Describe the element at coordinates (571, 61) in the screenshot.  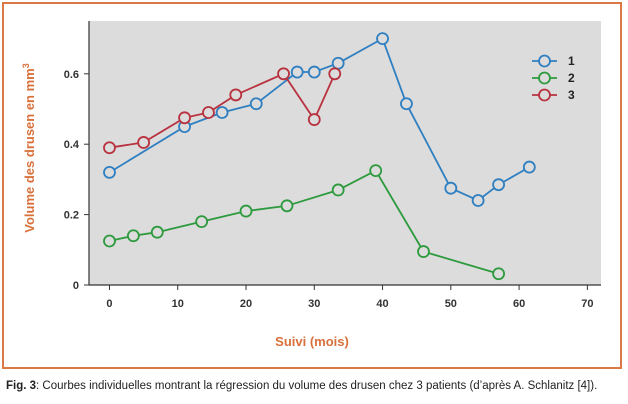
I see `legend-label: 1` at that location.